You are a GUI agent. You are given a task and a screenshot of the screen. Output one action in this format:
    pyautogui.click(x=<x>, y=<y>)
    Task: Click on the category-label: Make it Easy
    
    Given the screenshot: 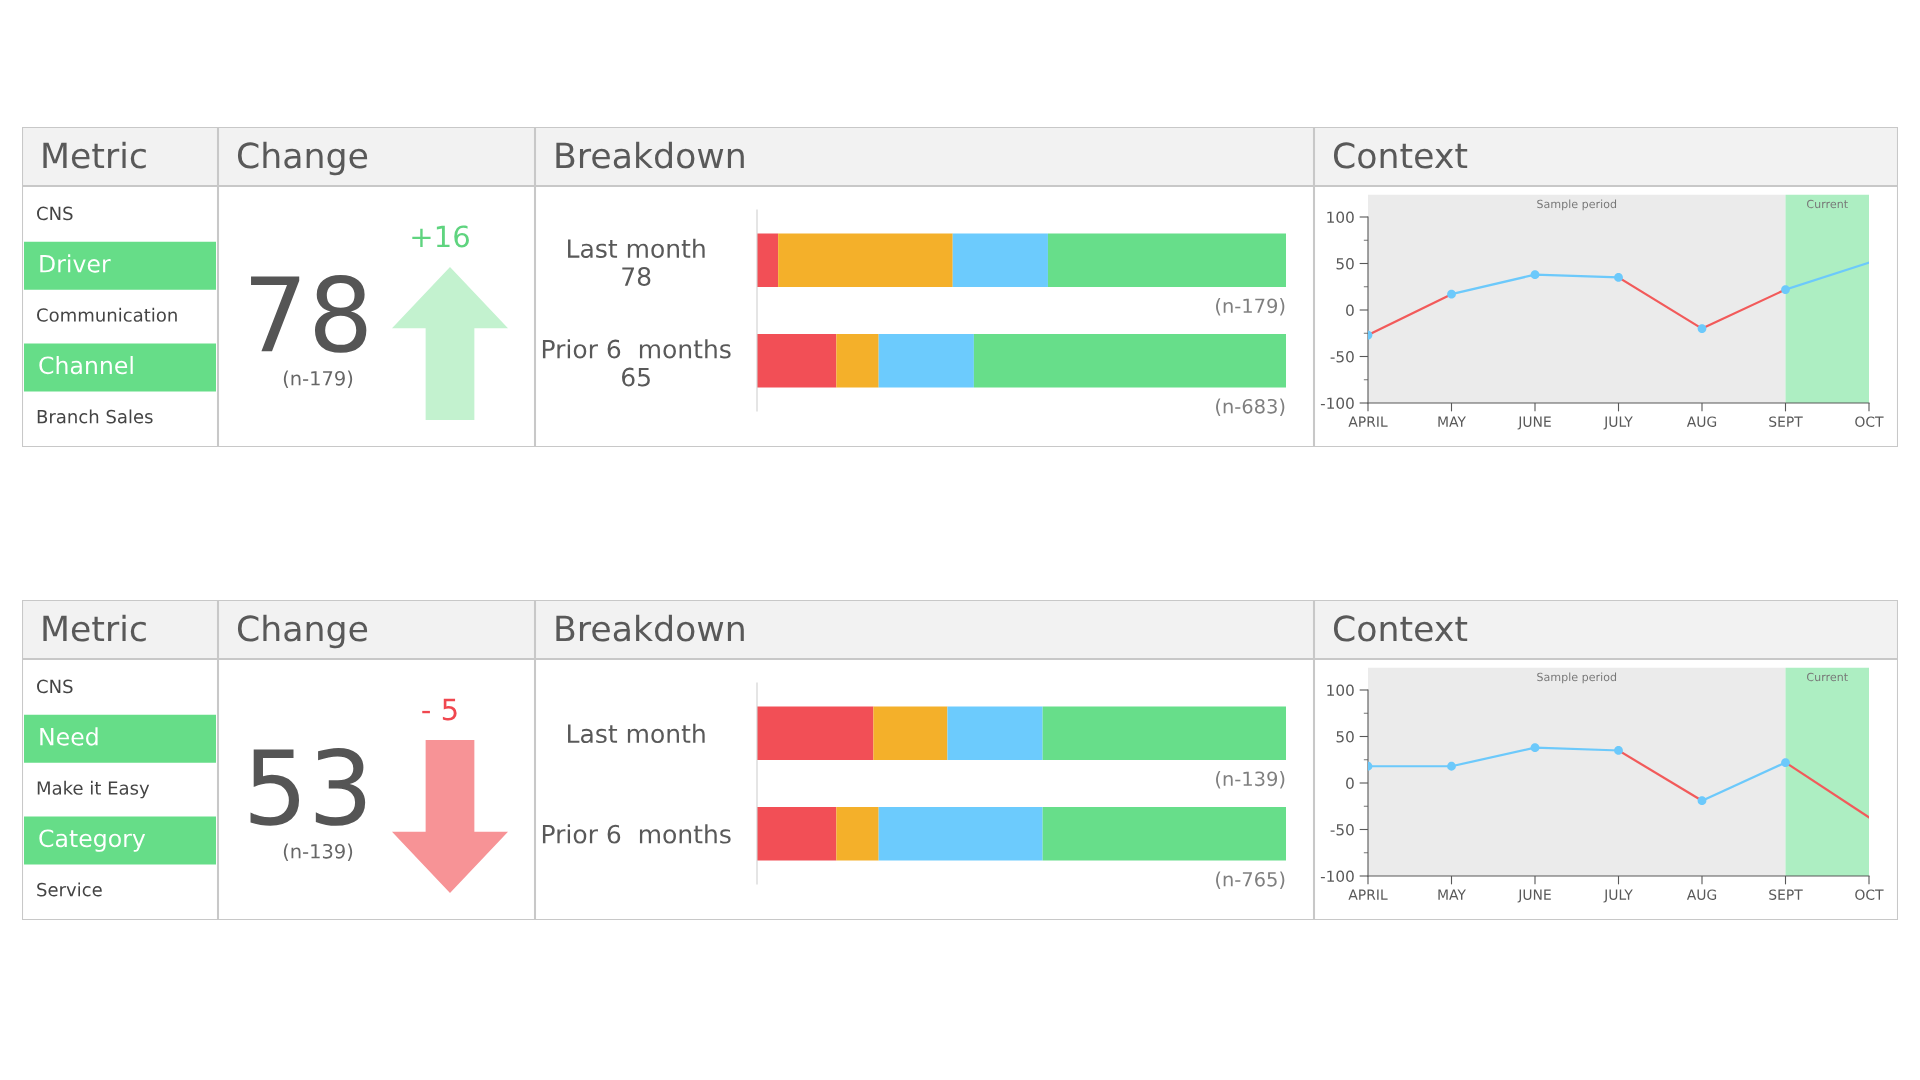 What is the action you would take?
    pyautogui.click(x=93, y=789)
    